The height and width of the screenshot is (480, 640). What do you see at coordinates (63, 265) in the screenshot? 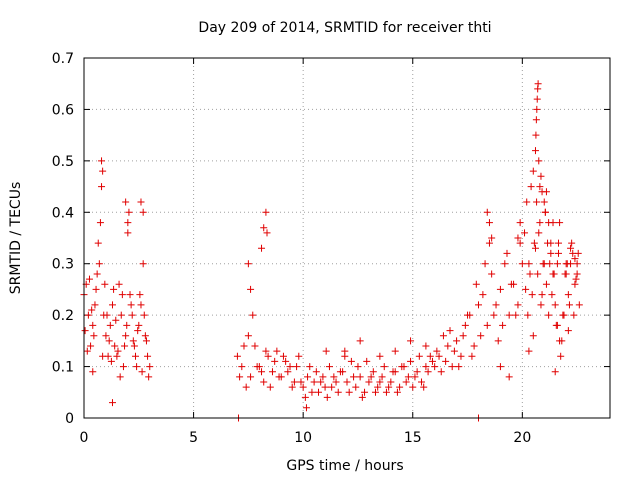
I see `y-tick-label: 0.3` at bounding box center [63, 265].